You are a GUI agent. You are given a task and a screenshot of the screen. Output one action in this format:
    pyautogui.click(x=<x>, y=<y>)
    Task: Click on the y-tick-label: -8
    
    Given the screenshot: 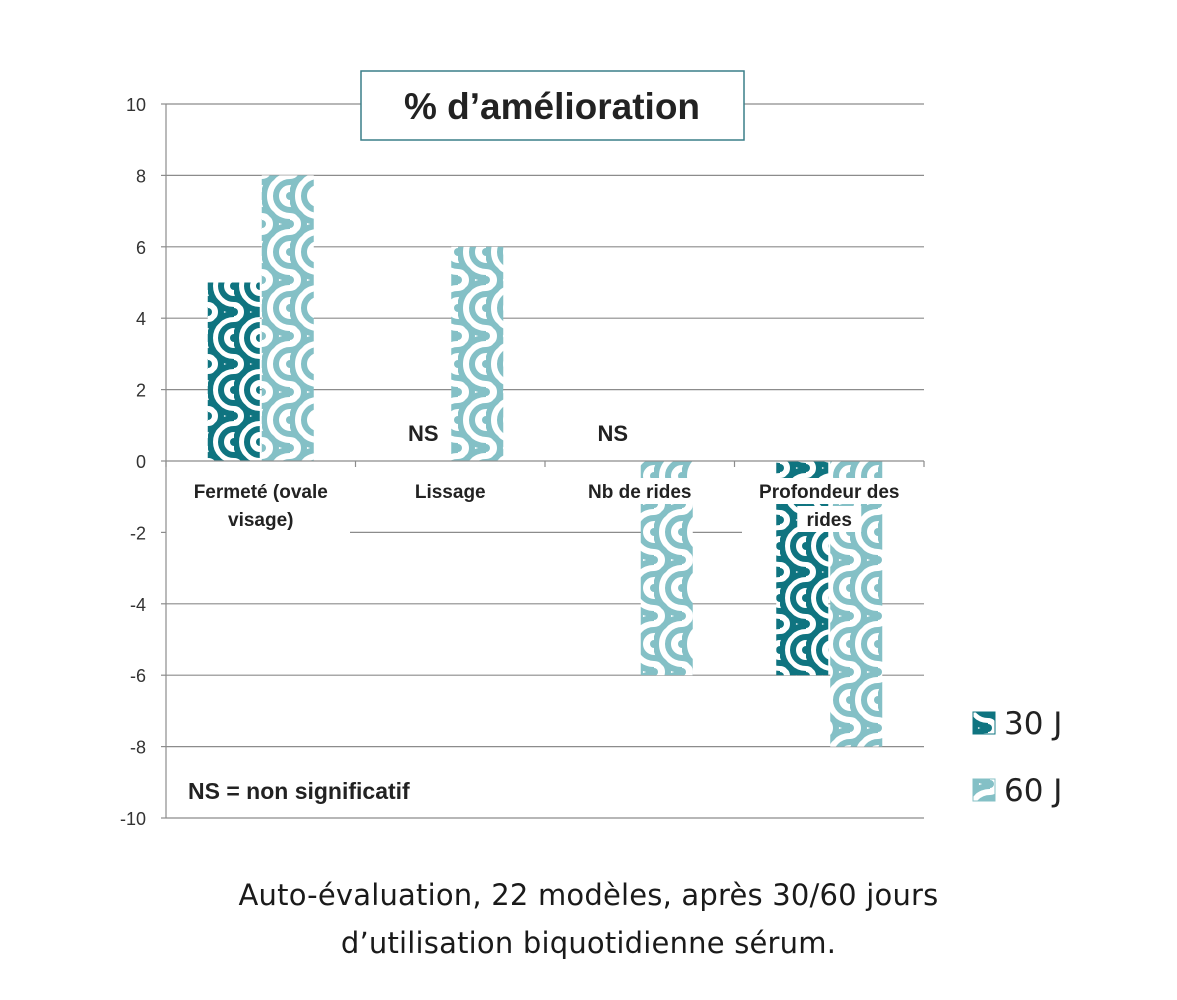 What is the action you would take?
    pyautogui.click(x=138, y=748)
    